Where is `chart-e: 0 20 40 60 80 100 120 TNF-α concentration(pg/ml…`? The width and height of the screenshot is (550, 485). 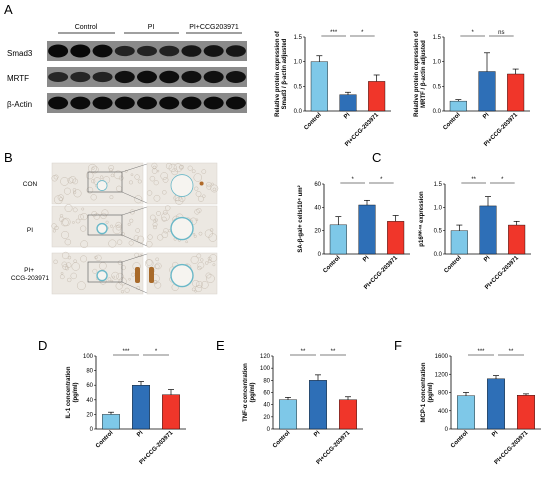 chart-e: 0 20 40 60 80 100 120 TNF-α concentration(pg/ml… is located at coordinates (303, 407).